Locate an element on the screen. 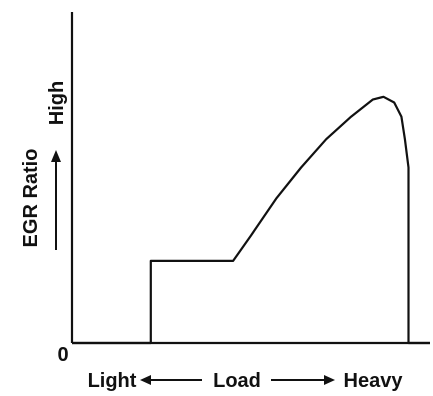 The image size is (433, 396). x-right-arrow is located at coordinates (303, 380).